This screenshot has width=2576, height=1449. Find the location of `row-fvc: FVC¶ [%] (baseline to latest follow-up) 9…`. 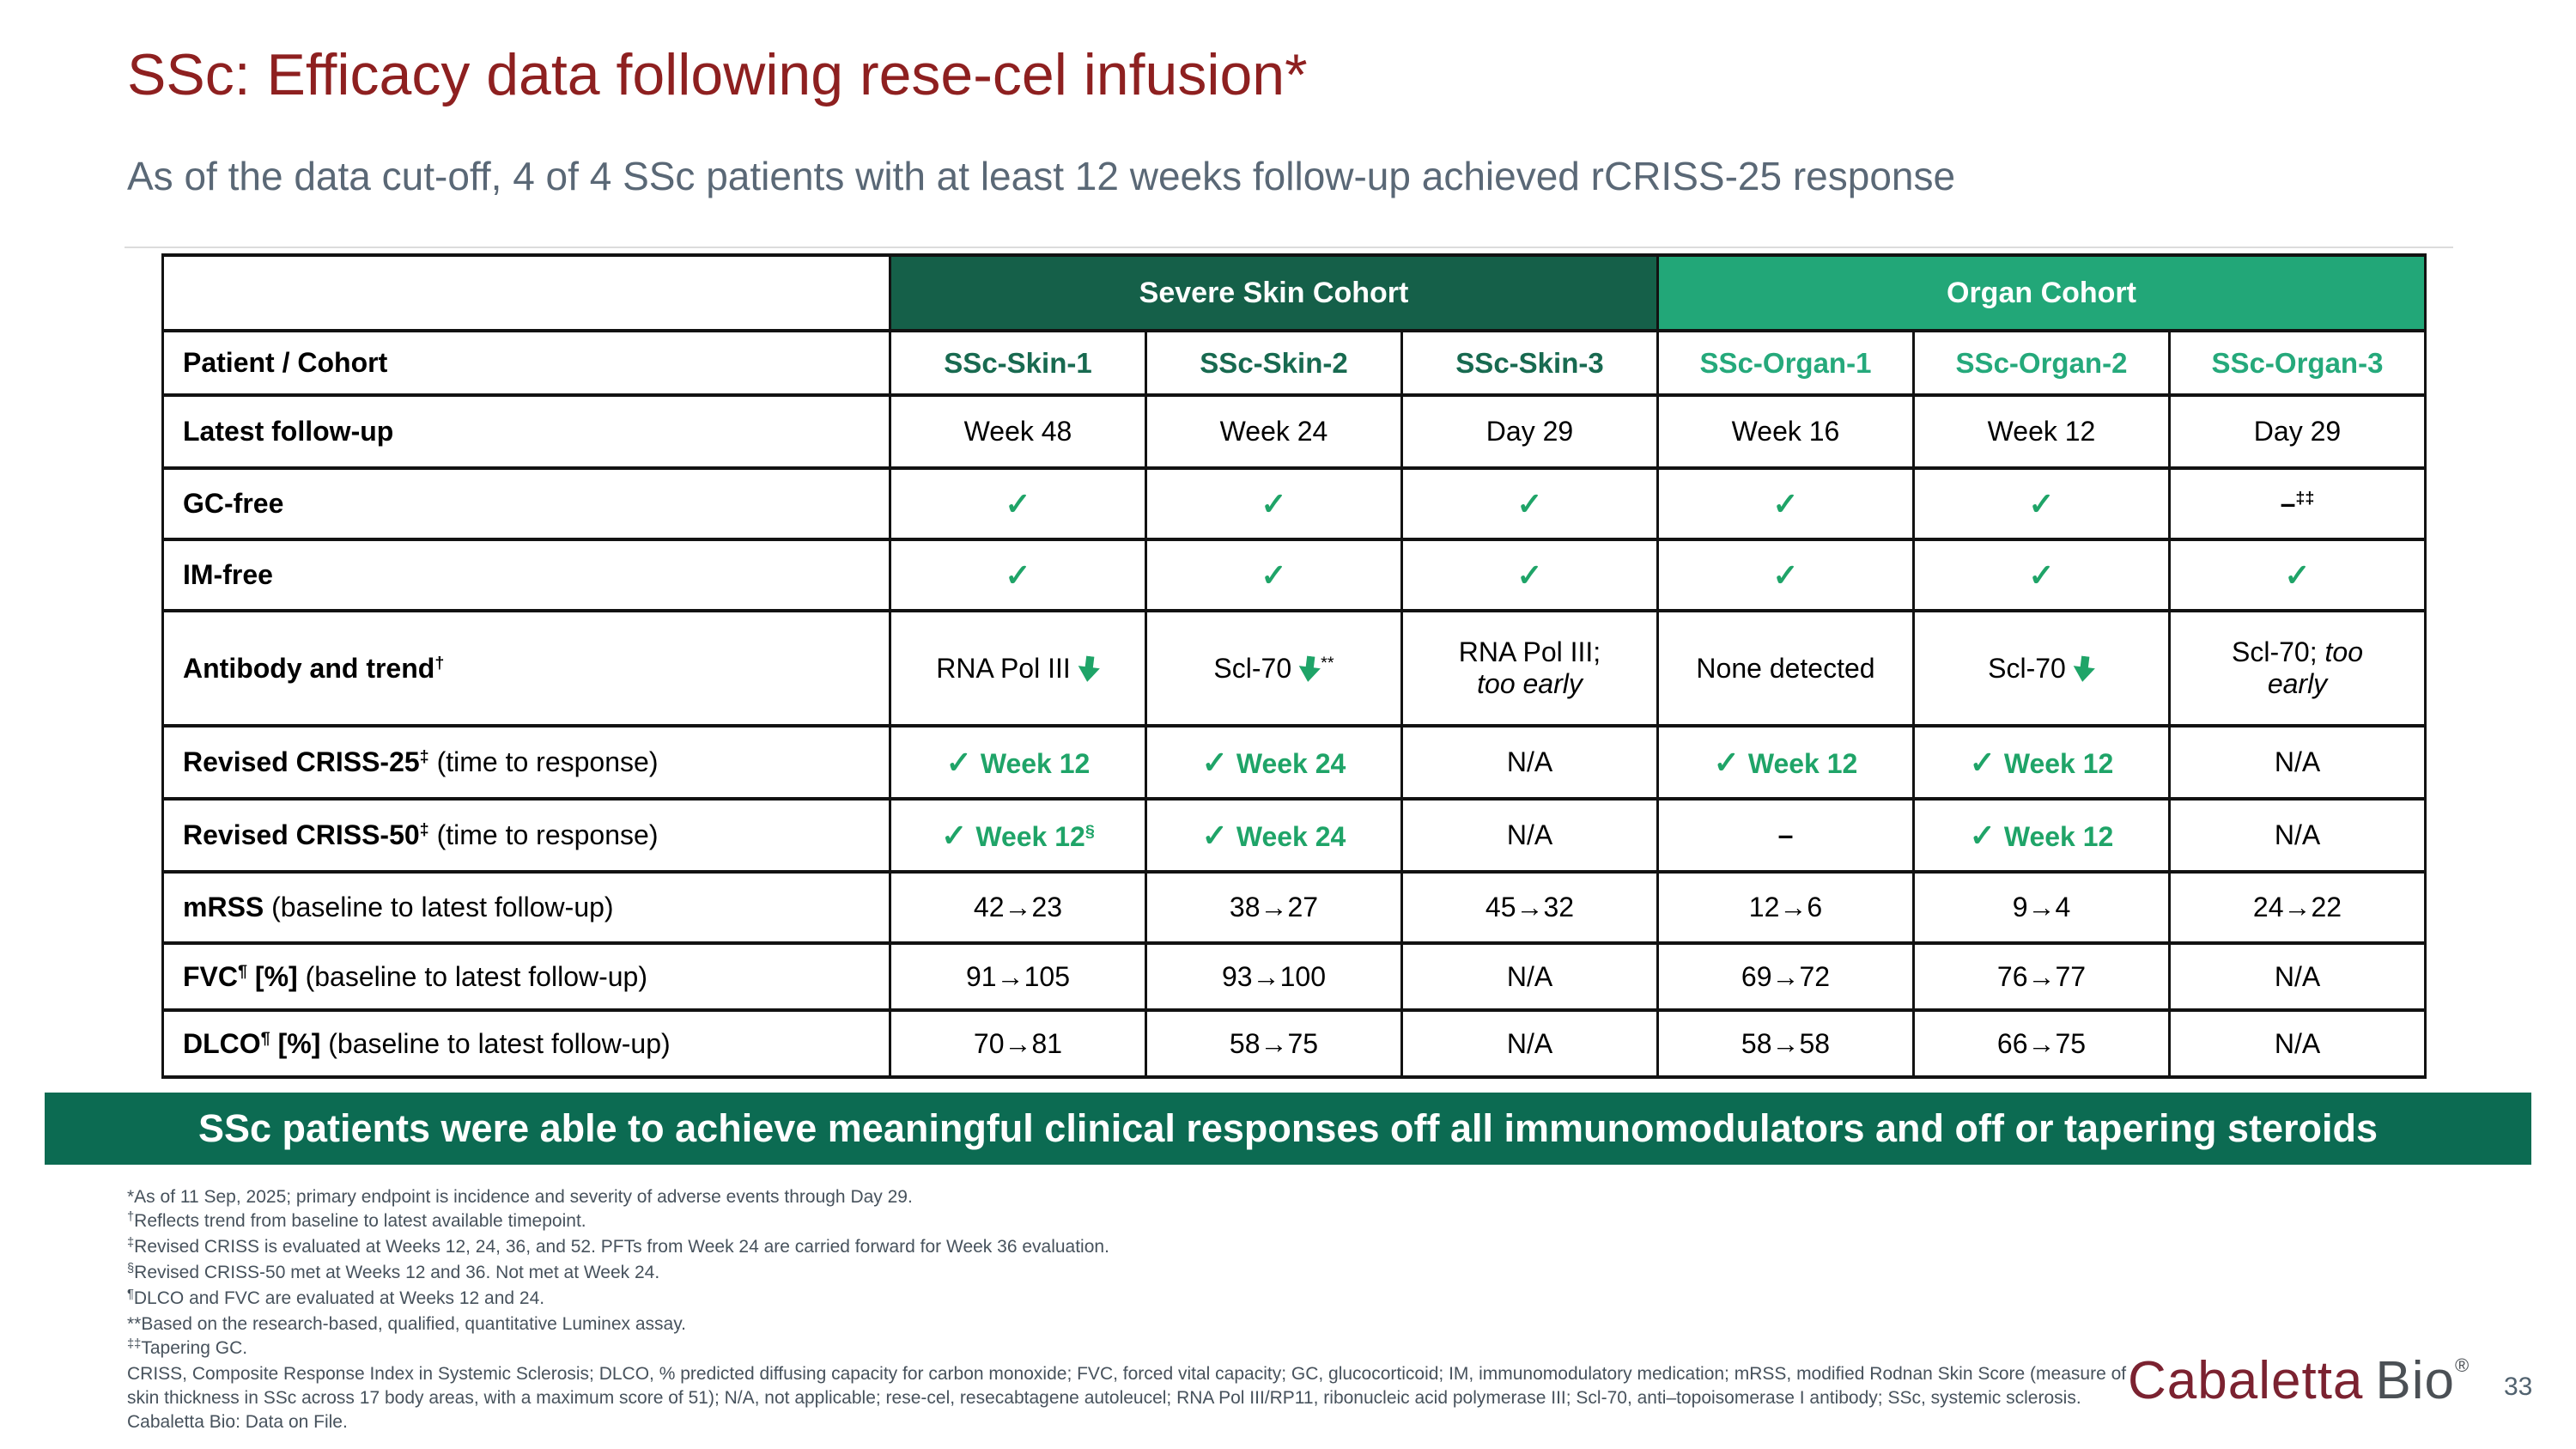

row-fvc: FVC¶ [%] (baseline to latest follow-up) 9… is located at coordinates (1294, 977).